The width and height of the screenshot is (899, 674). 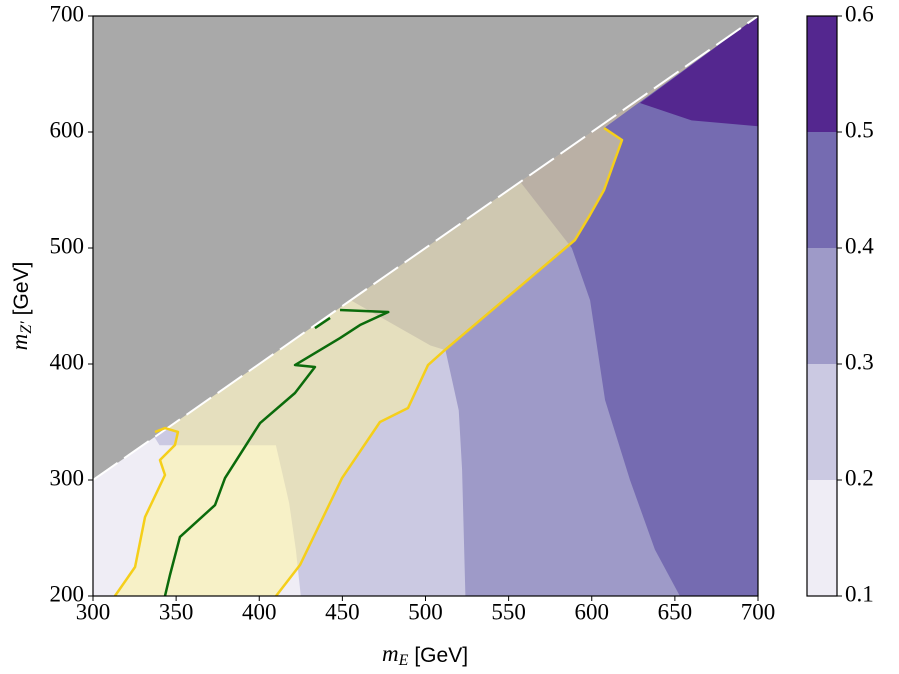 What do you see at coordinates (508, 611) in the screenshot?
I see `x-tick-label: 550` at bounding box center [508, 611].